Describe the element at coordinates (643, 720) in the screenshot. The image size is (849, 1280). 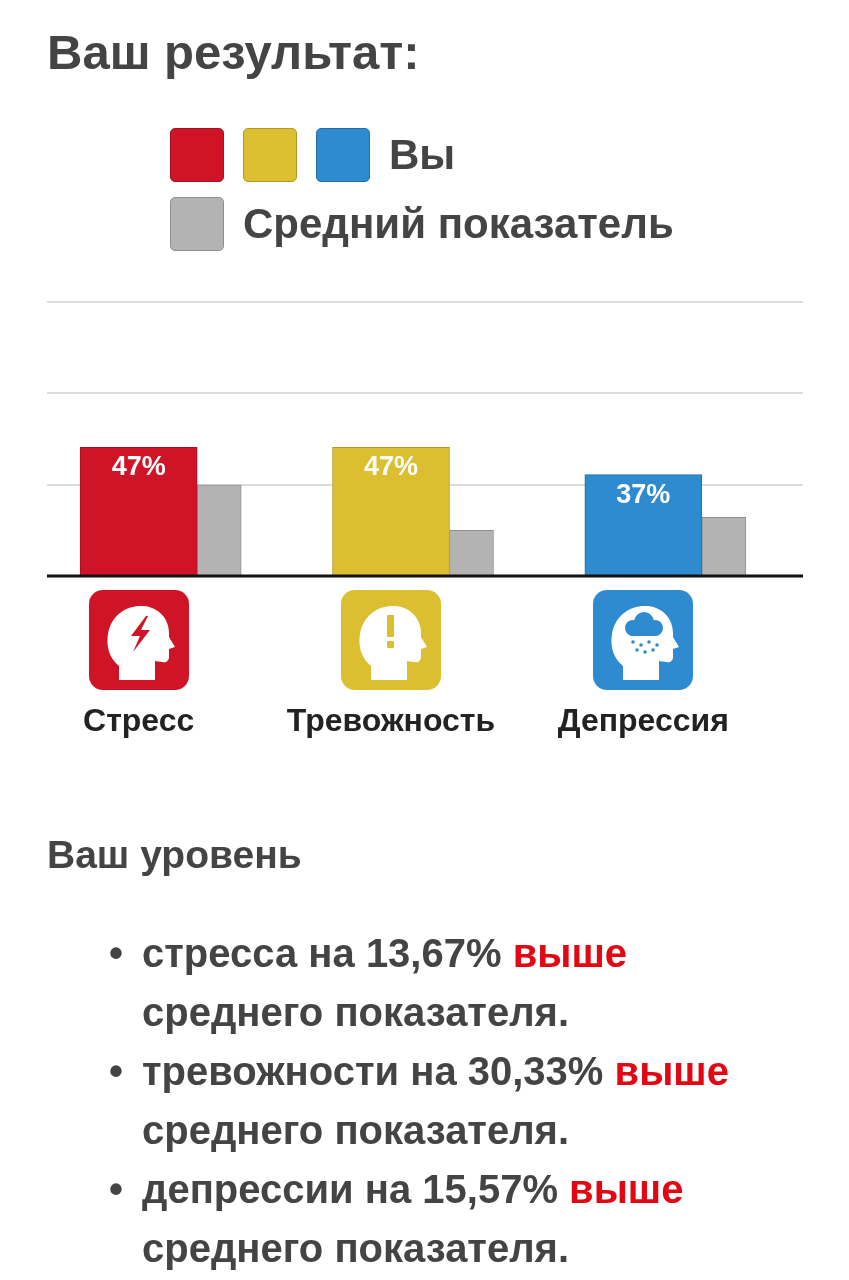
I see `x-tick-label: Депрессия` at that location.